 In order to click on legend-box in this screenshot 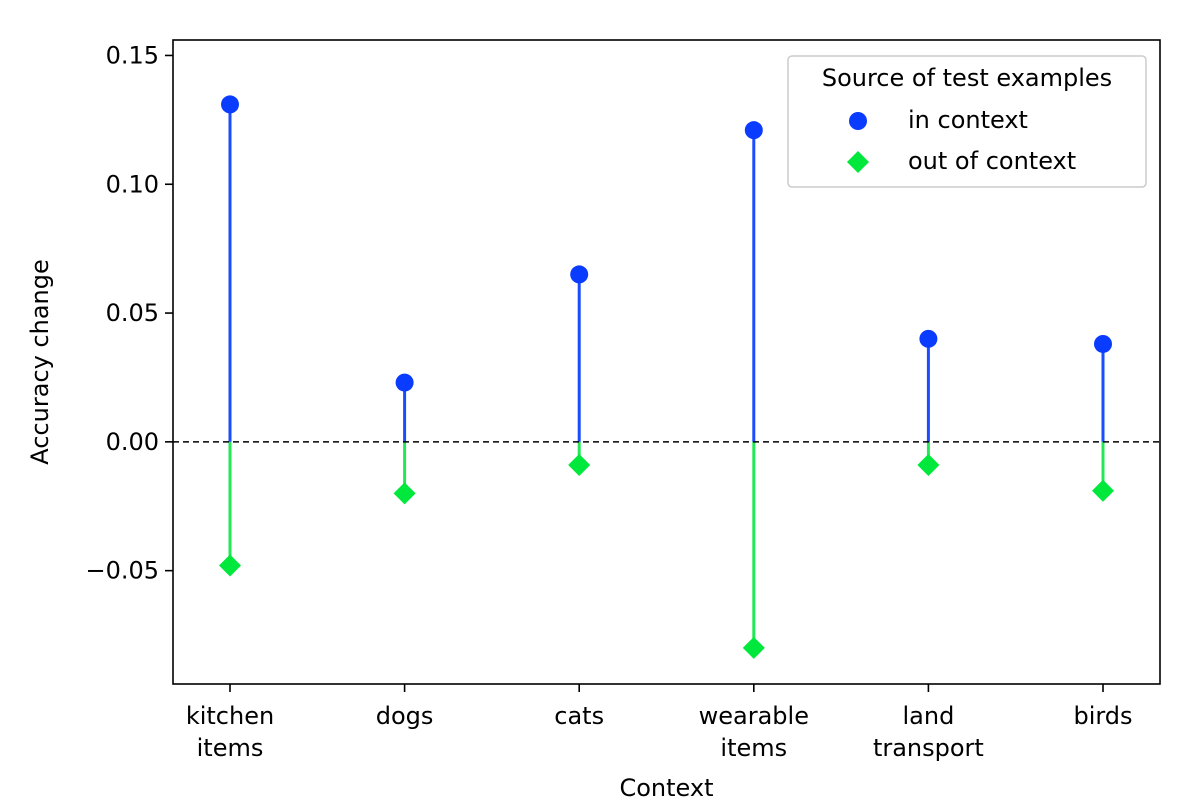, I will do `click(967, 121)`.